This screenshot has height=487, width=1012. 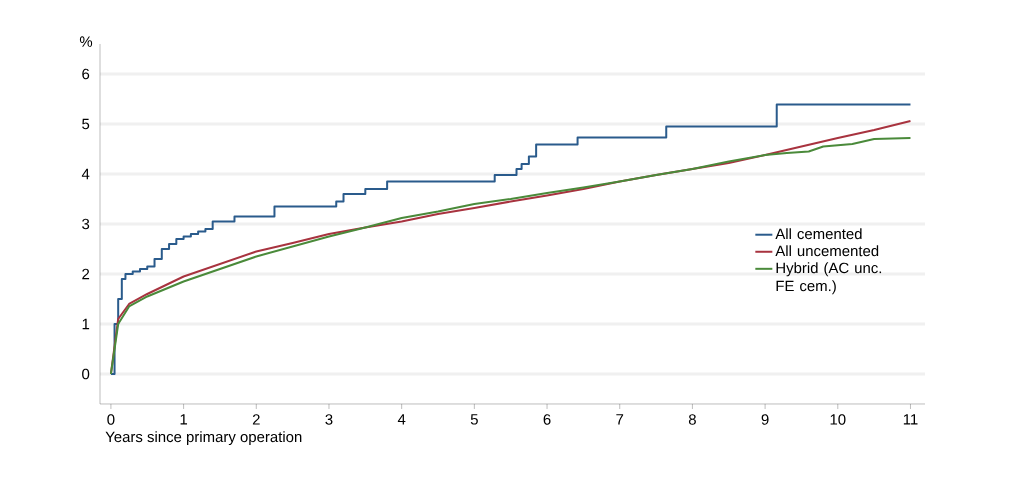 What do you see at coordinates (329, 419) in the screenshot?
I see `x-tick-label: 3` at bounding box center [329, 419].